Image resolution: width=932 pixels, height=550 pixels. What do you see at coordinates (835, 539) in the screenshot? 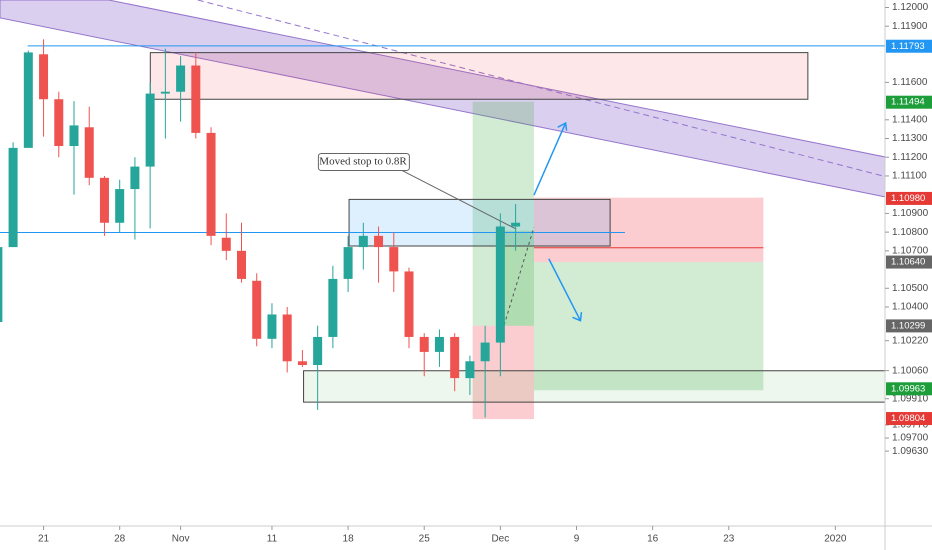
I see `x-tick-label: 2020` at bounding box center [835, 539].